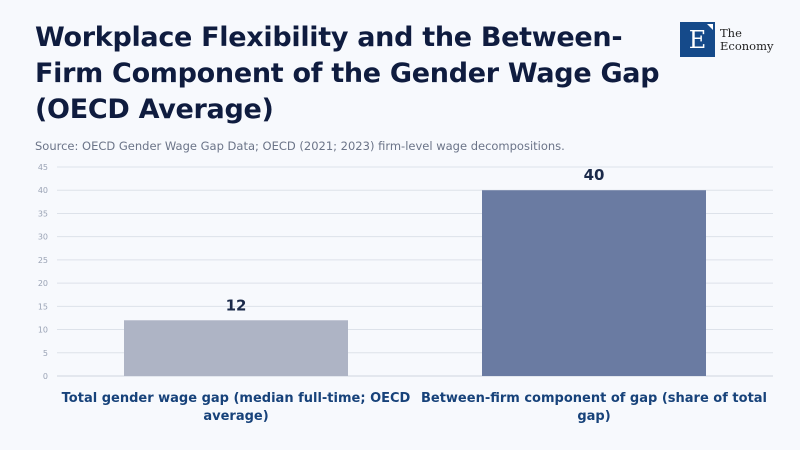  What do you see at coordinates (747, 45) in the screenshot?
I see `logo-text-line2: Economy` at bounding box center [747, 45].